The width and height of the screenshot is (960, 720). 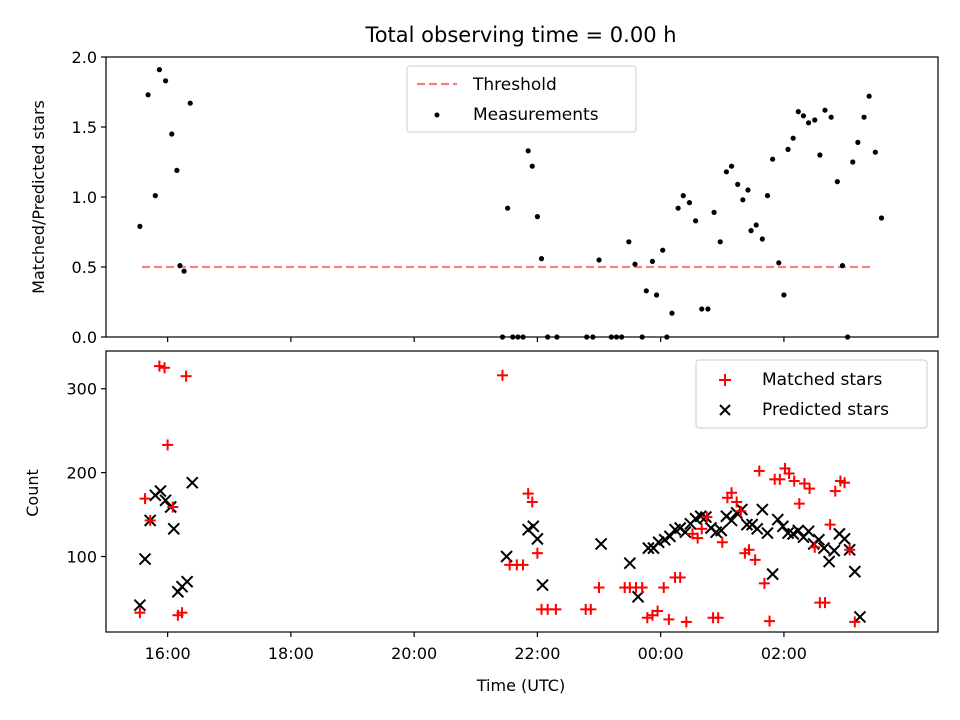 What do you see at coordinates (476, 339) in the screenshot?
I see `top-x-ticks` at bounding box center [476, 339].